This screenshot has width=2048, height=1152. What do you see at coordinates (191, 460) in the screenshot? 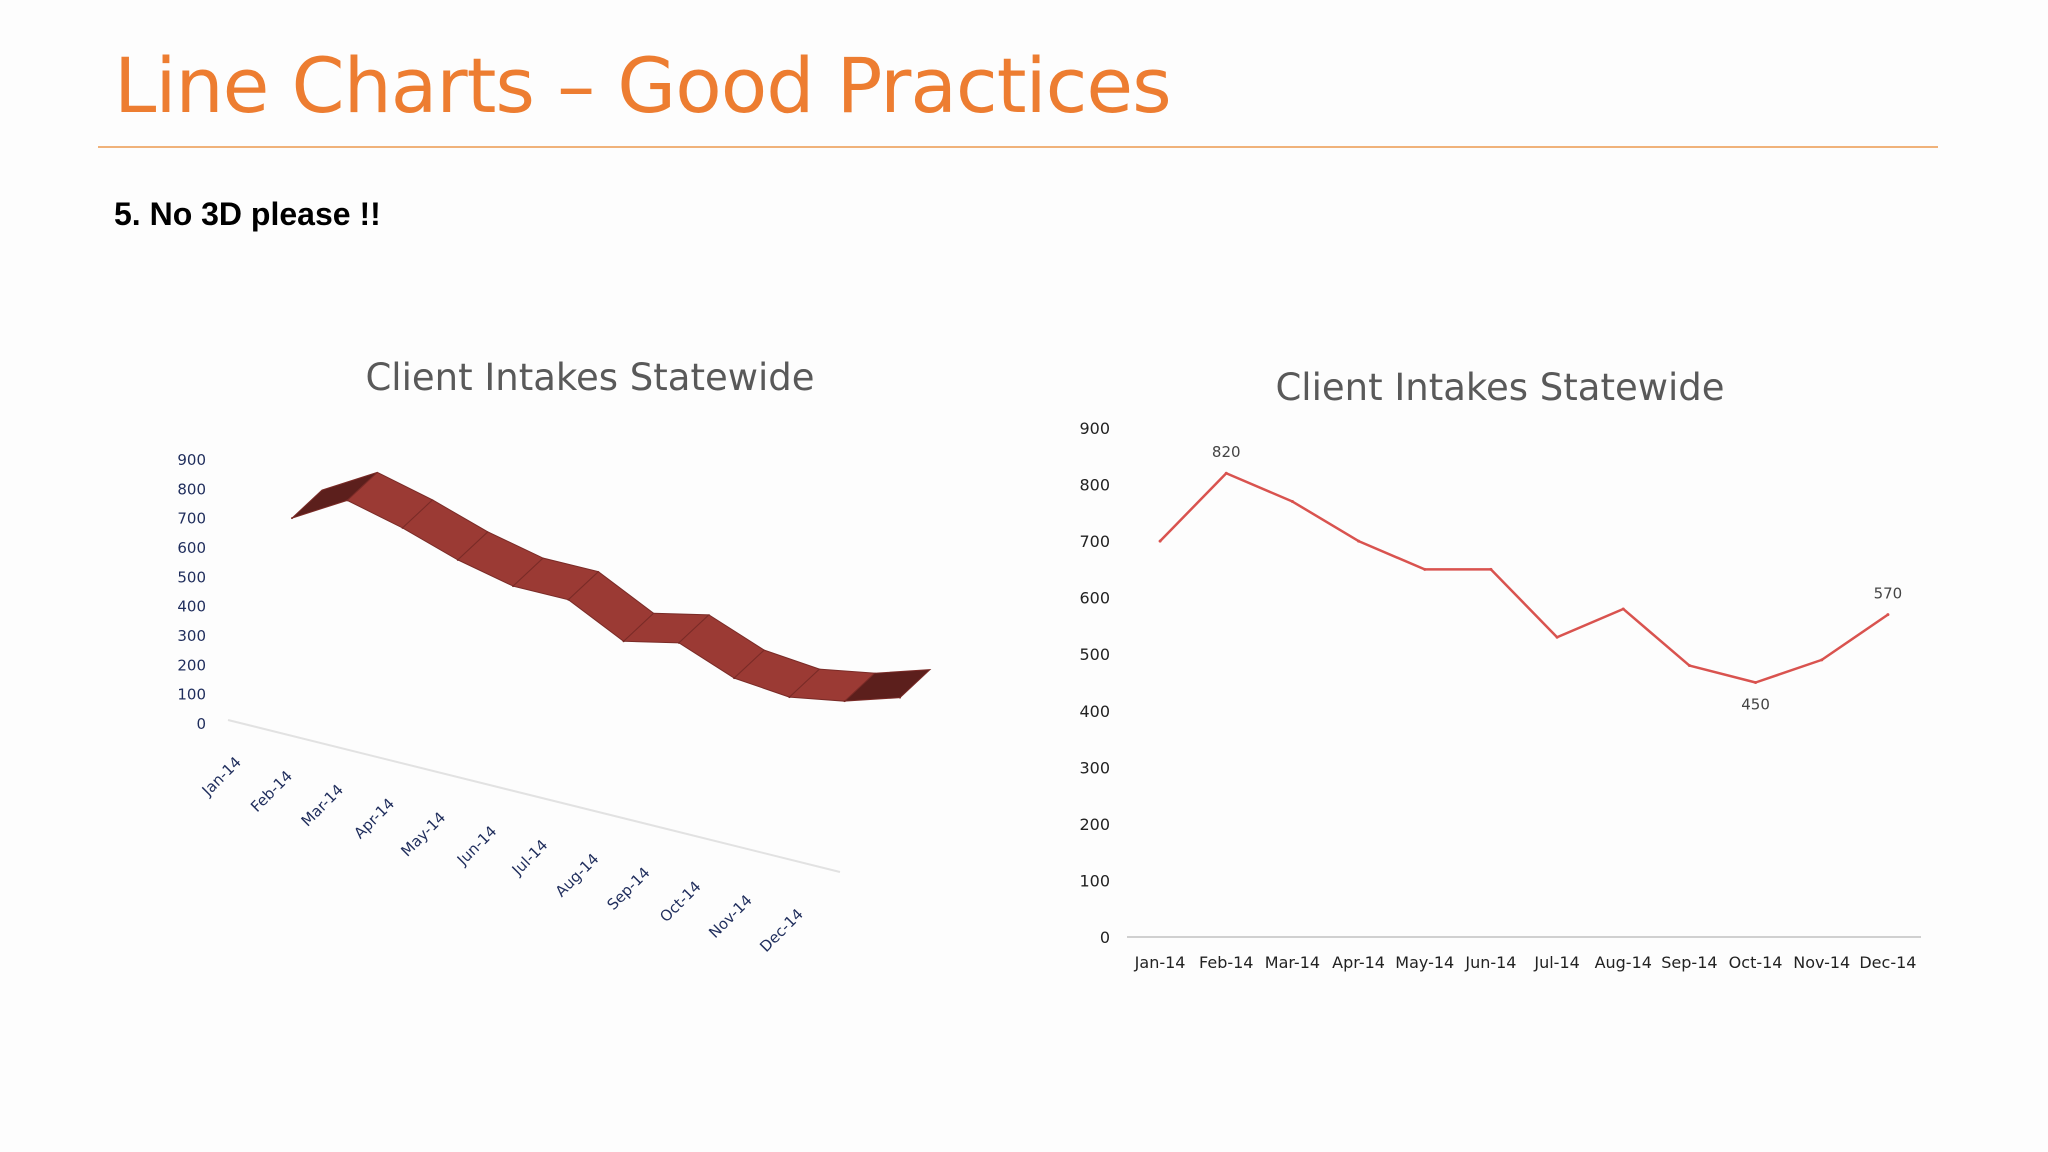
I see `chart-3d-y-tick: 900` at bounding box center [191, 460].